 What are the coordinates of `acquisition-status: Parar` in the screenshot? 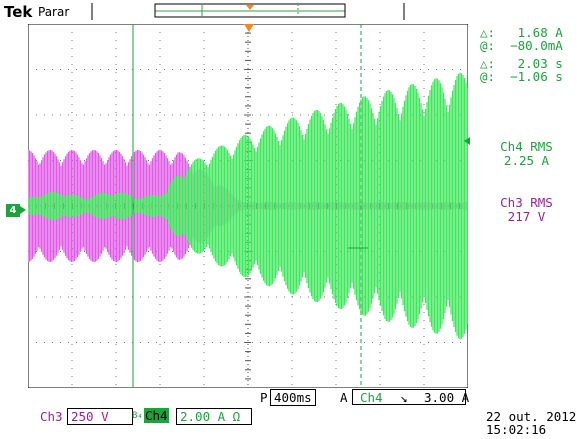 It's located at (54, 12).